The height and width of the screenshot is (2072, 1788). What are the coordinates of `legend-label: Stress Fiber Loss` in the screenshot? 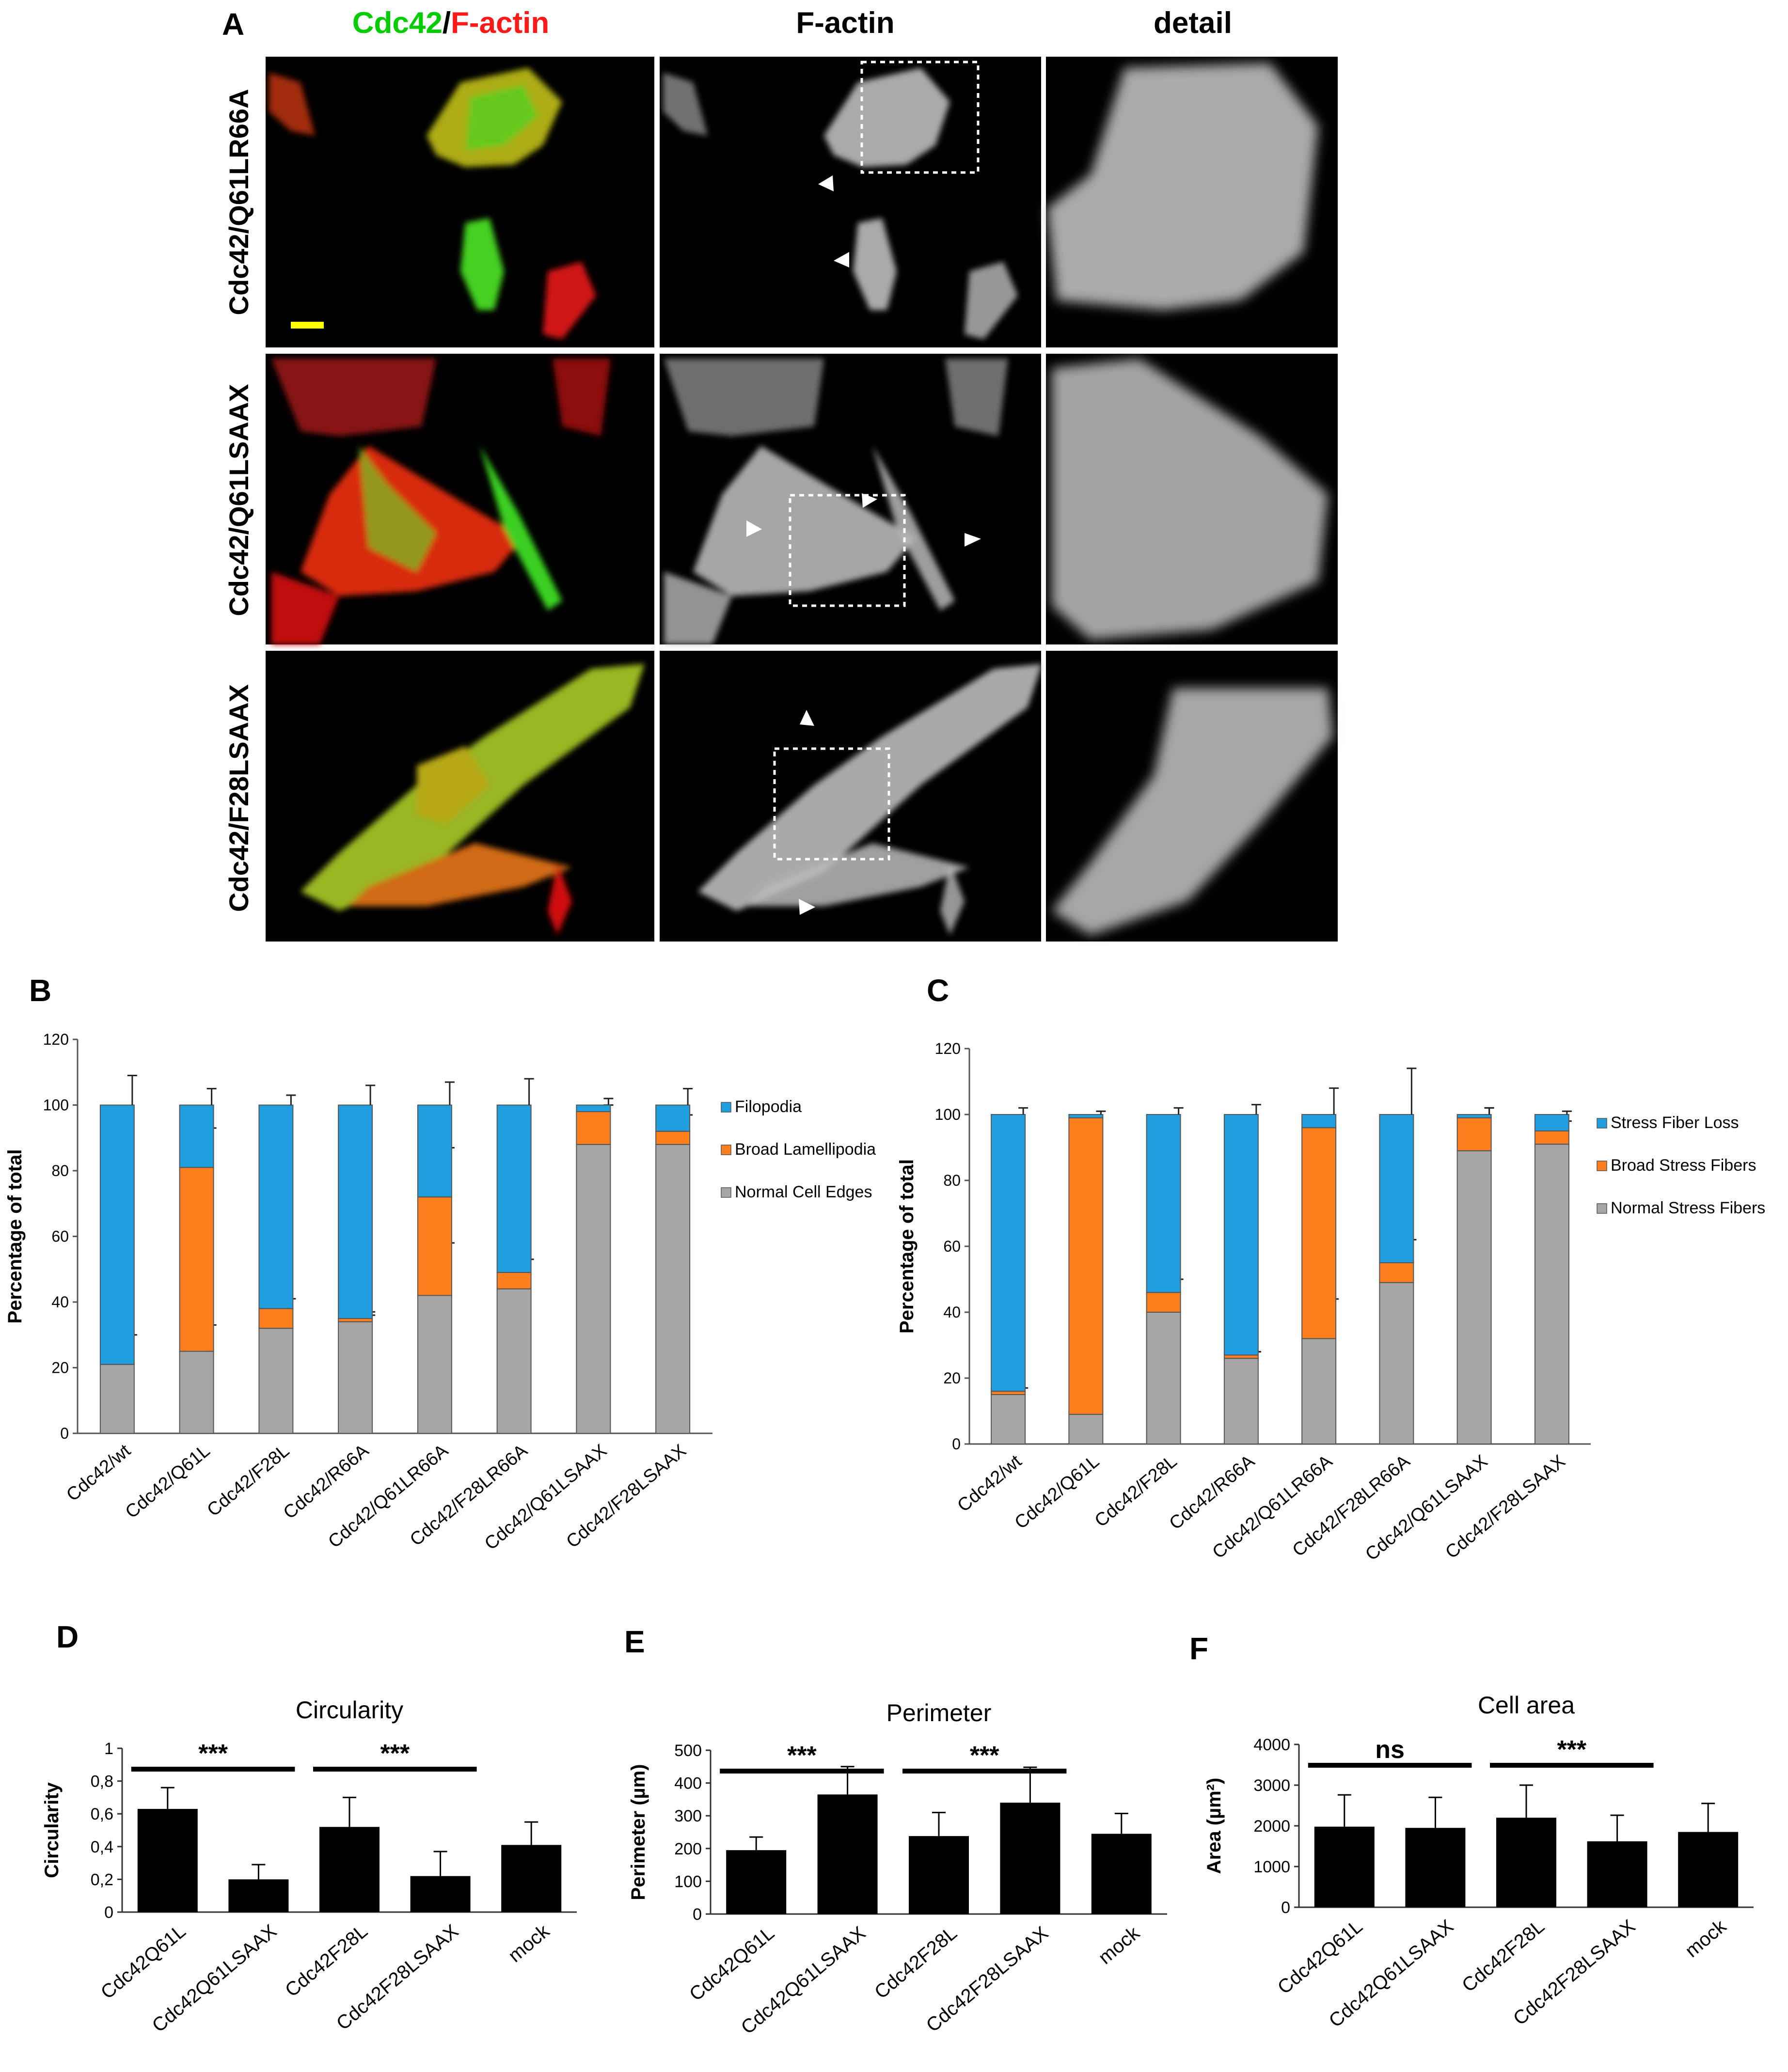 It's located at (1675, 1123).